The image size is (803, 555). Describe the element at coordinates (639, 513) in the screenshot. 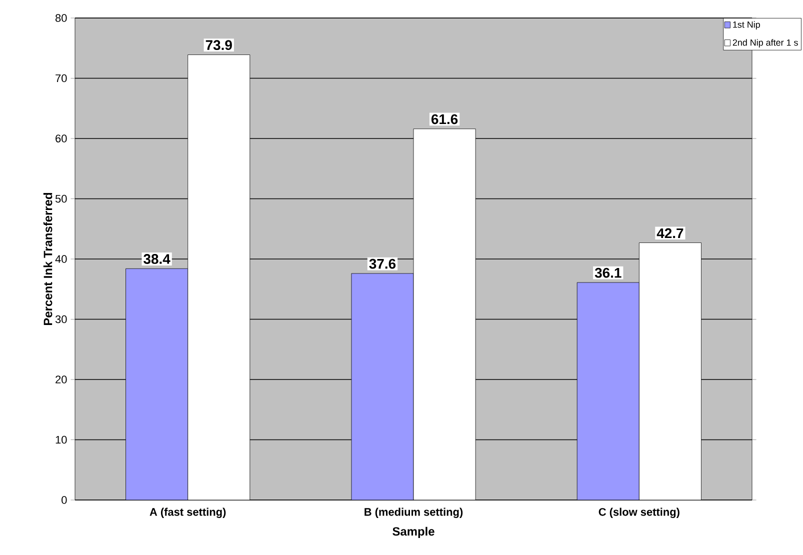

I see `x-tick-label: C (slow setting)` at that location.